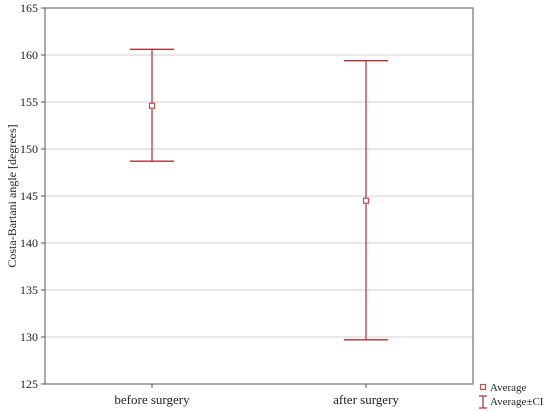 The image size is (550, 411). I want to click on y-tick-label: 140, so click(29, 243).